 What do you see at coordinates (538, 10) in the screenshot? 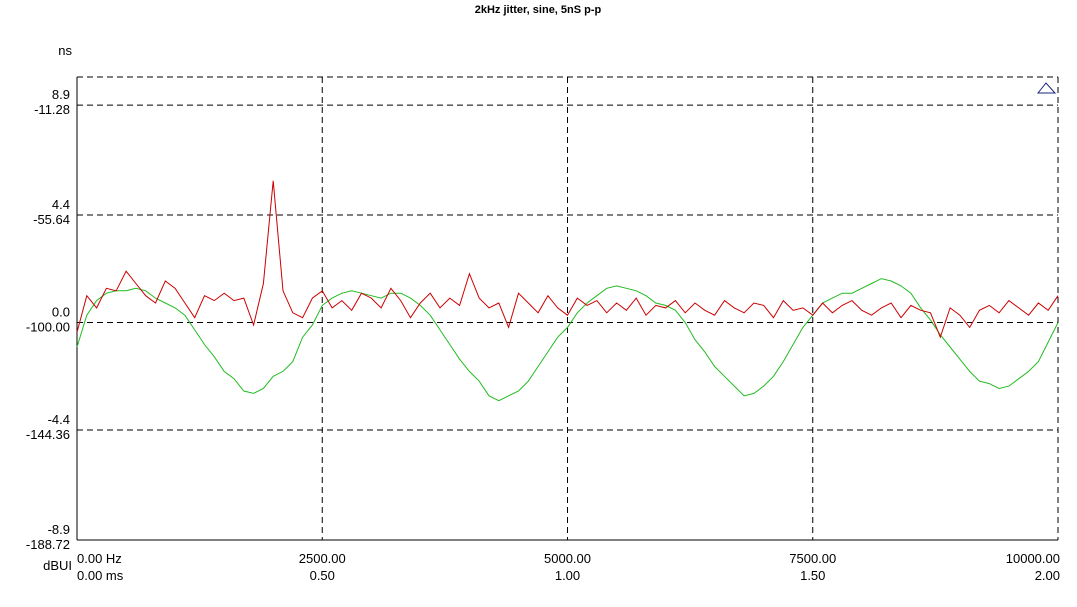
I see `chart-title: 2kHz jitter, sine, 5nS p-p` at bounding box center [538, 10].